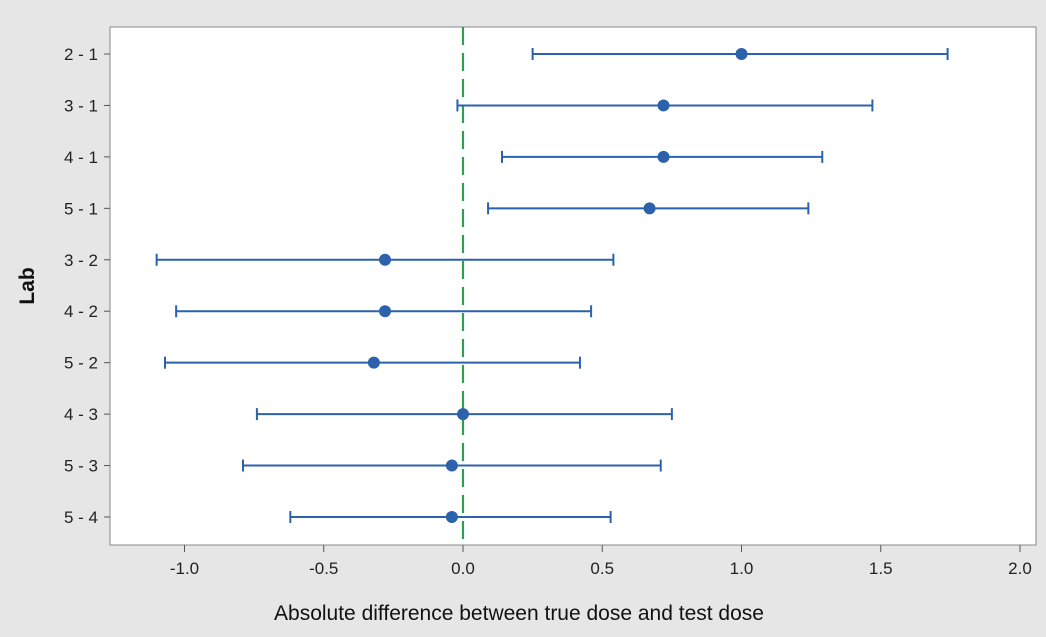 This screenshot has height=637, width=1046. Describe the element at coordinates (81, 260) in the screenshot. I see `y-tick-label: 3 - 2` at that location.